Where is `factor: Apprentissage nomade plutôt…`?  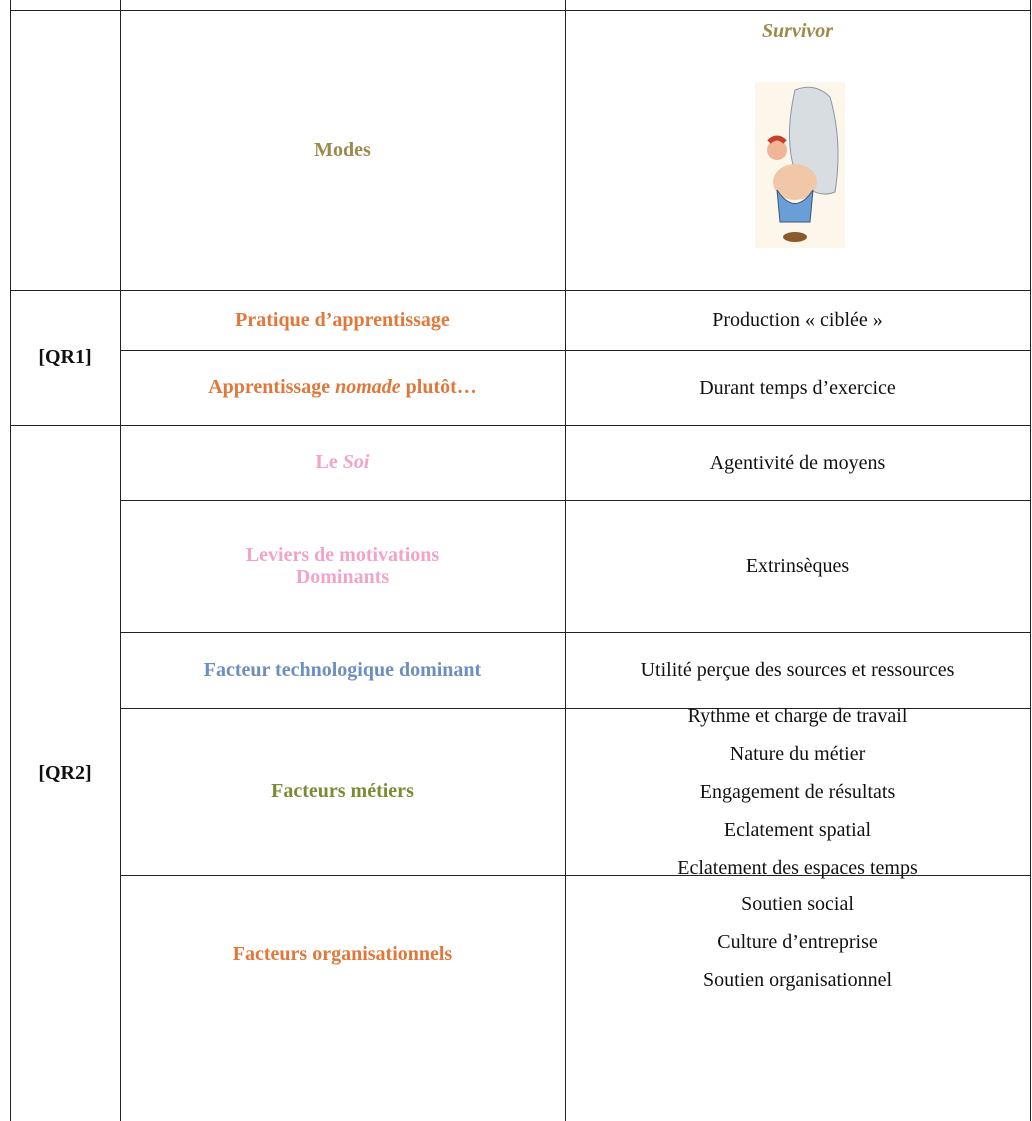
factor: Apprentissage nomade plutôt… is located at coordinates (342, 387).